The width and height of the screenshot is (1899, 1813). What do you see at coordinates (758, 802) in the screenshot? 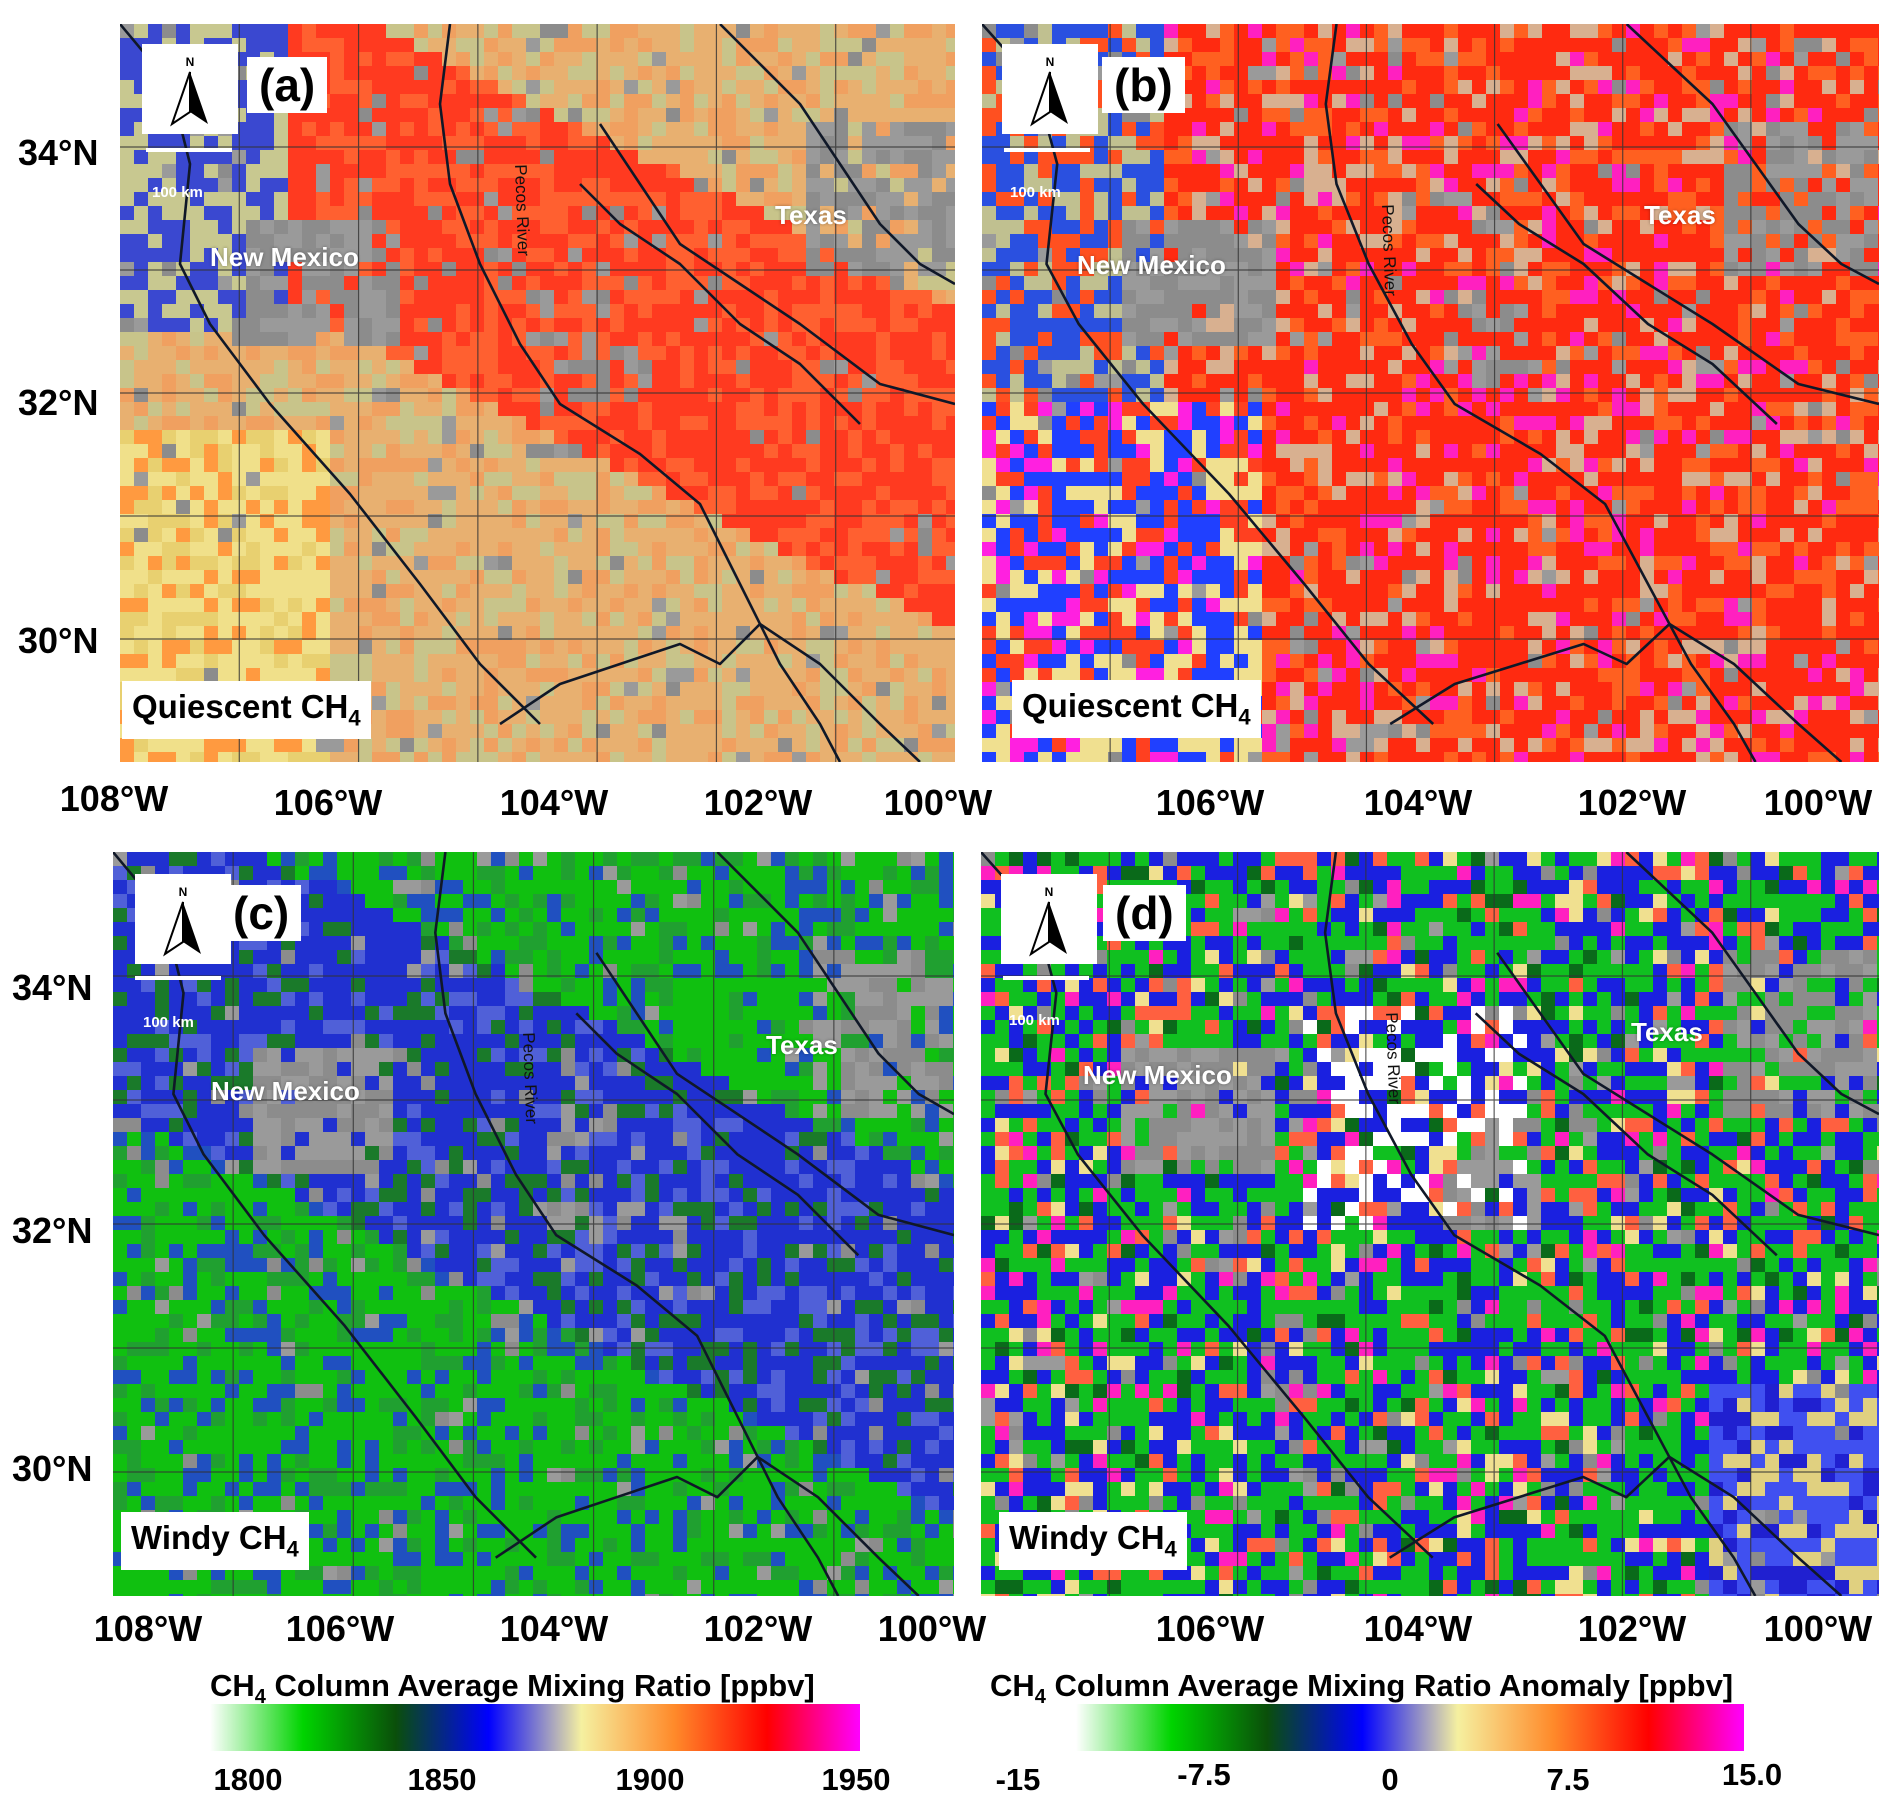
I see `lon-label-102w-top: 102°W` at bounding box center [758, 802].